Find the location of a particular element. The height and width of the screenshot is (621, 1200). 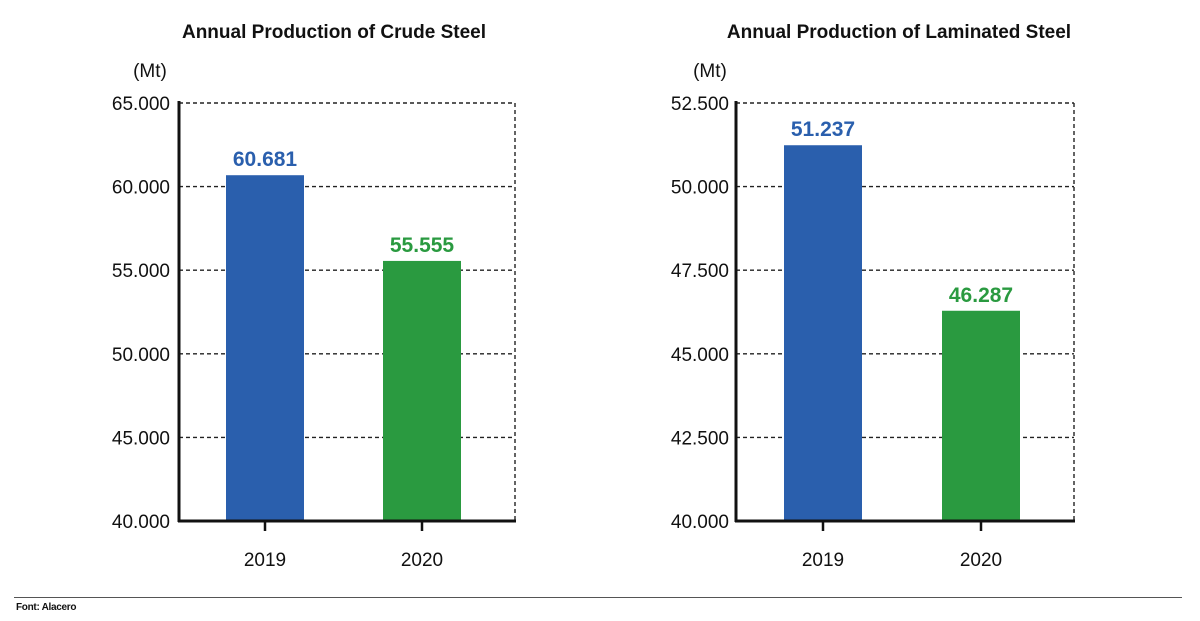

y-tick-label: 60.000 is located at coordinates (141, 188).